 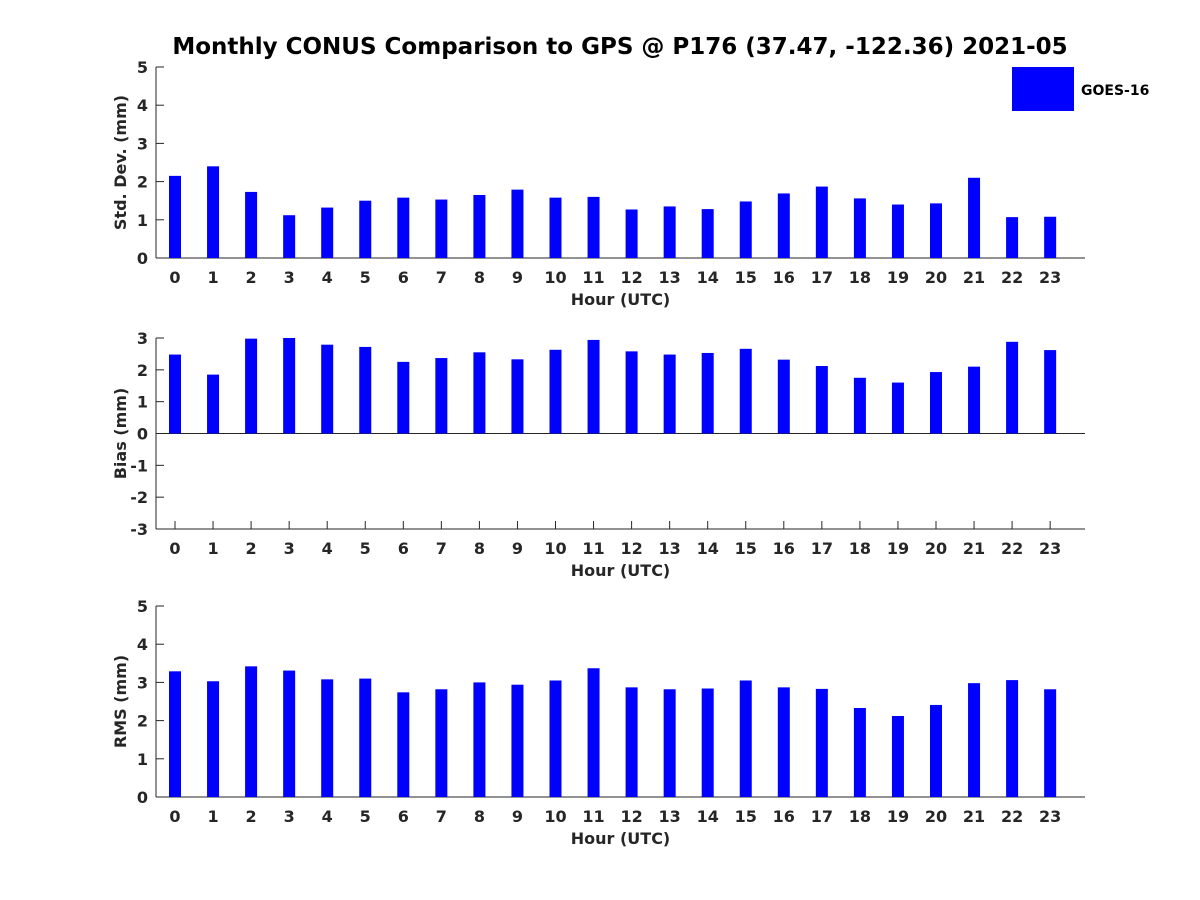 I want to click on bias-x-tick-label: 19, so click(x=898, y=548).